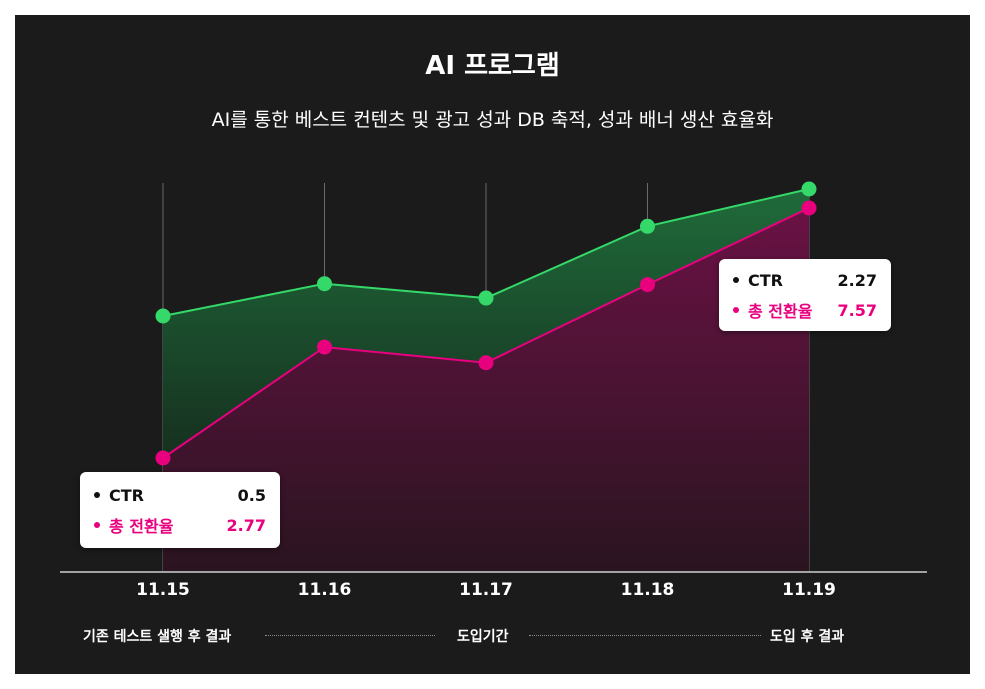 This screenshot has width=985, height=689. Describe the element at coordinates (325, 590) in the screenshot. I see `x-tick-label: 11.16` at that location.